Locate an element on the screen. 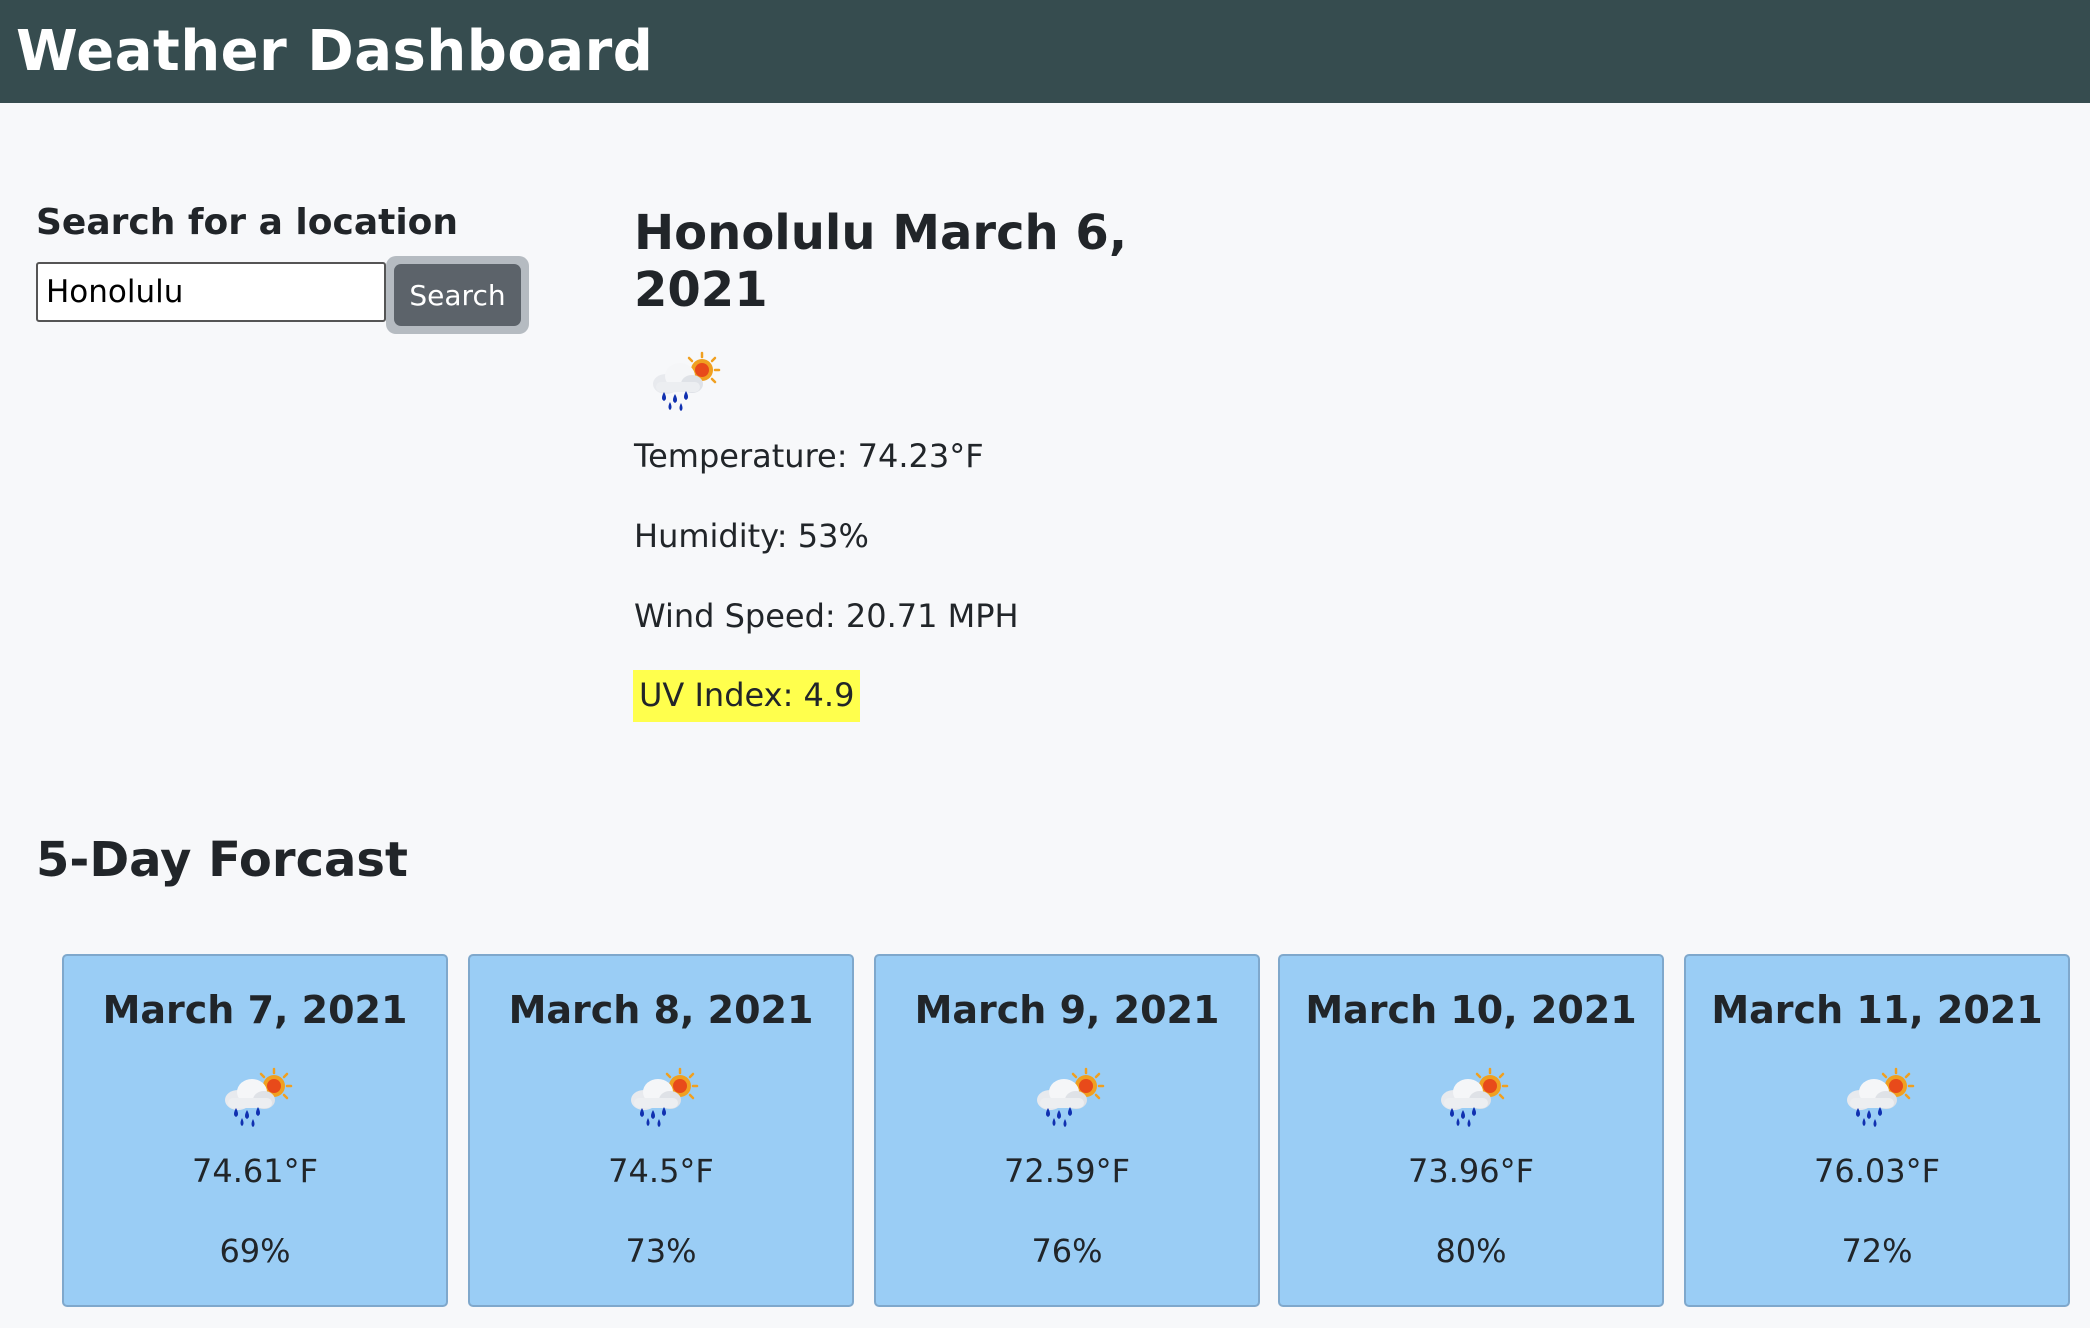 The width and height of the screenshot is (2090, 1328). current-city-title: Honolulu March 6, 2021 is located at coordinates (881, 261).